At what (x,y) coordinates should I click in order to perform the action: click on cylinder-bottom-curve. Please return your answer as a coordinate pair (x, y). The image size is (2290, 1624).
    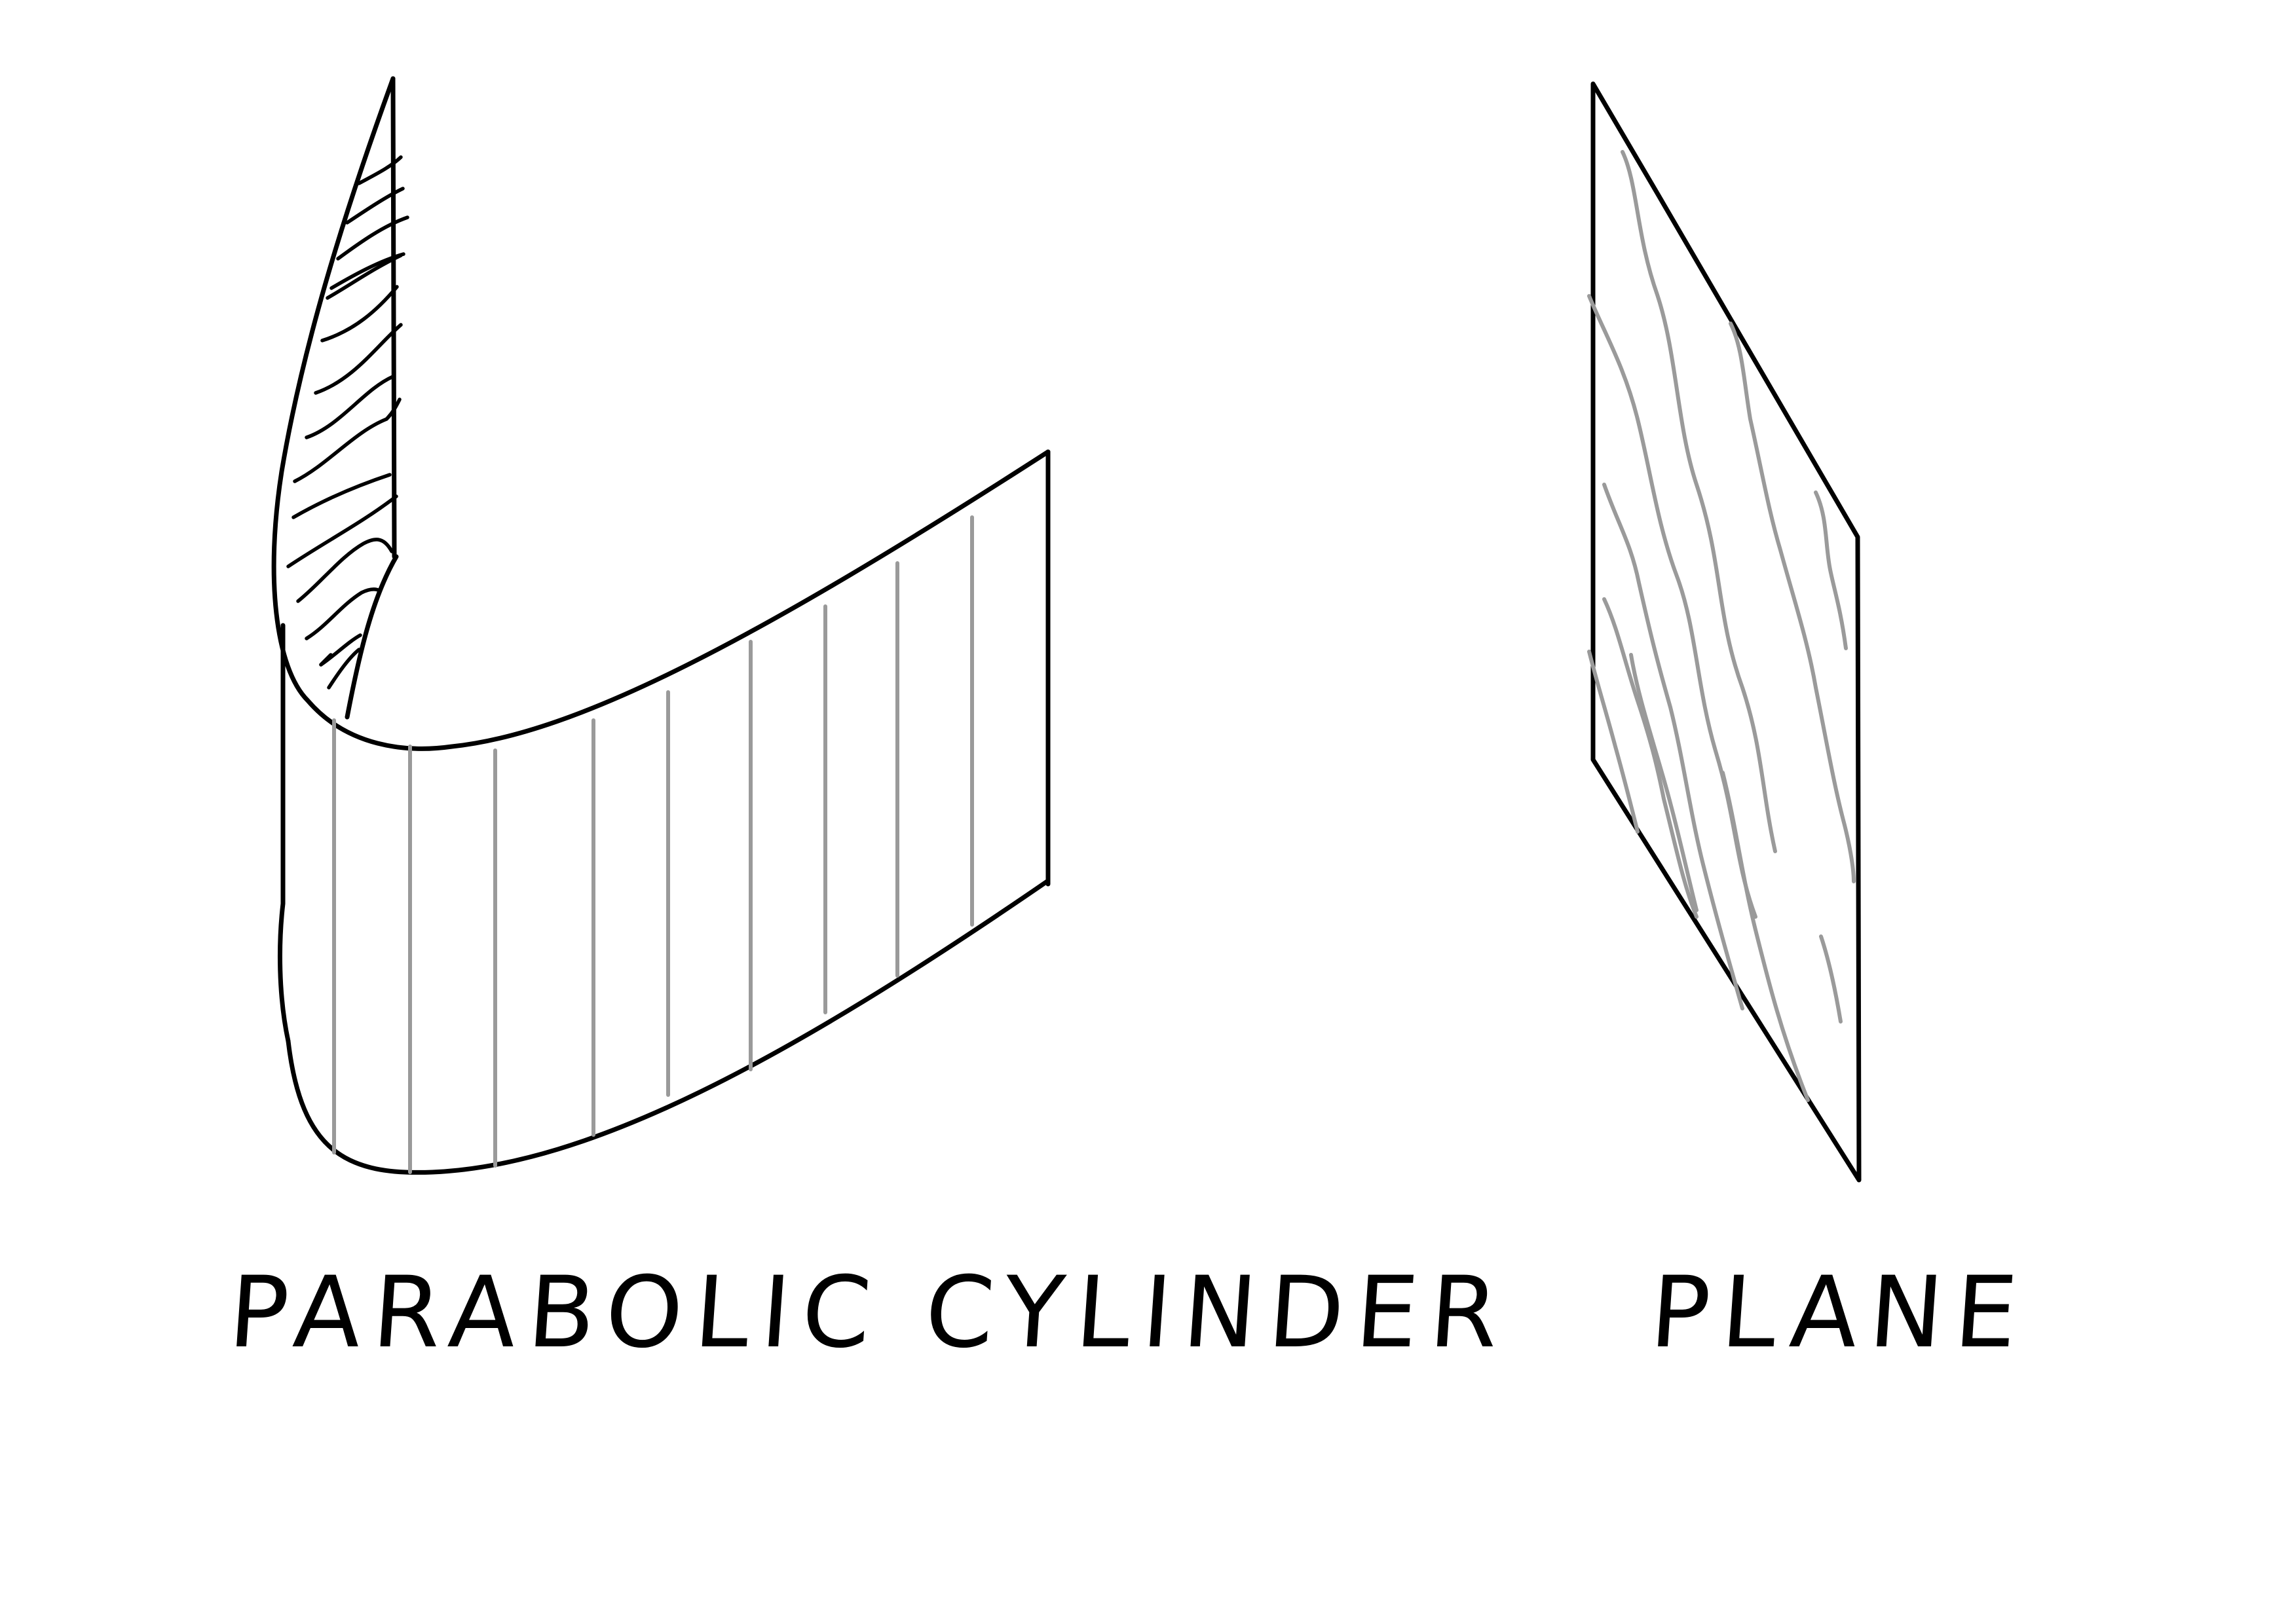
    Looking at the image, I should click on (669, 1026).